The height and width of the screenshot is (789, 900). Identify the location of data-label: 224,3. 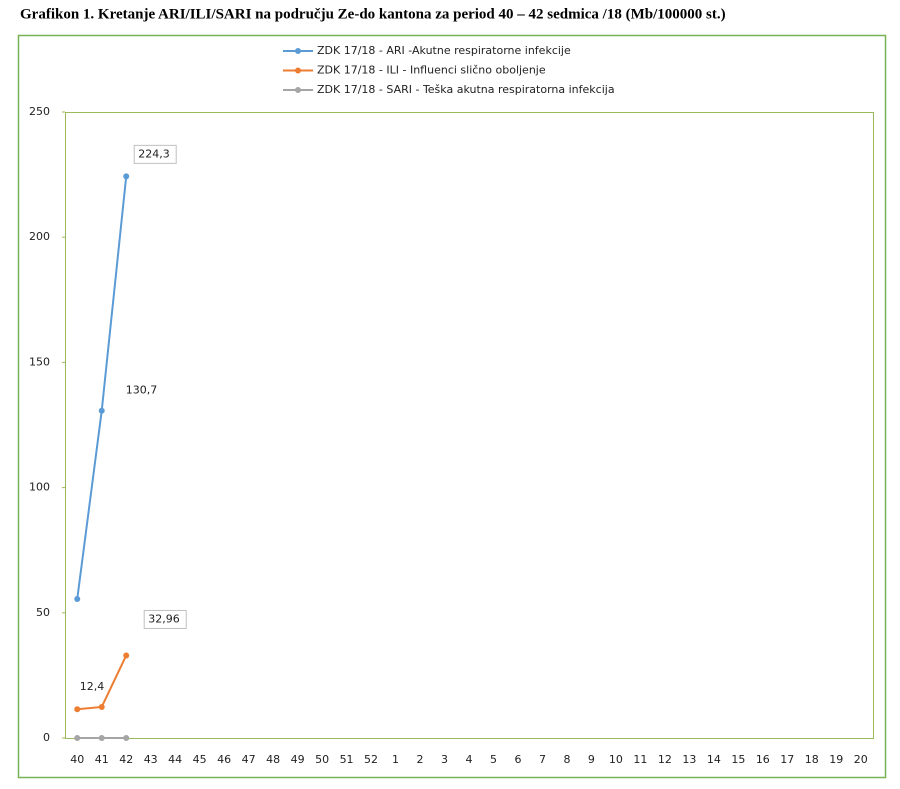
(154, 153).